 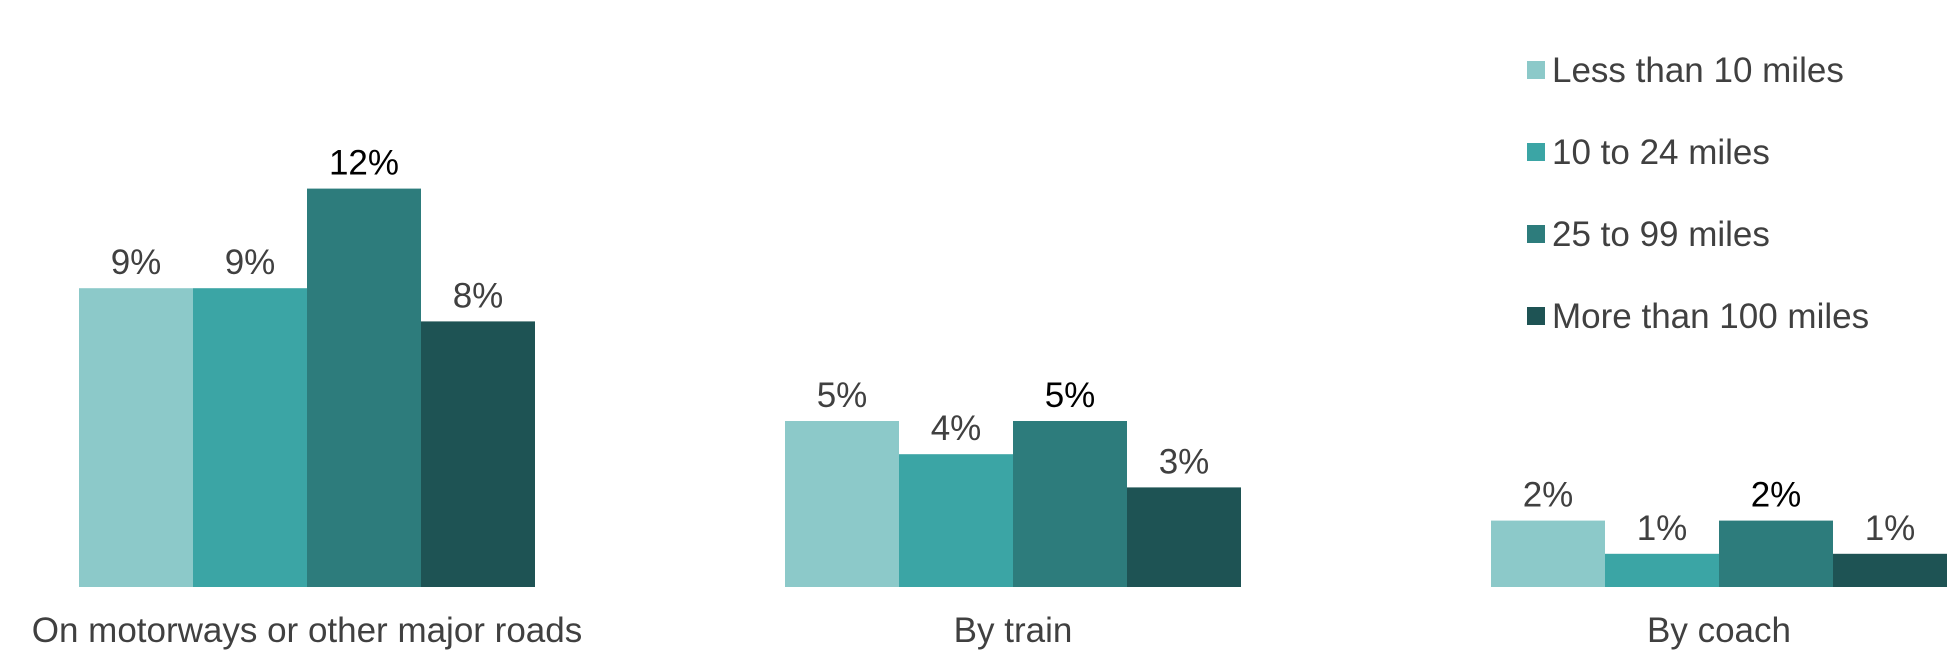 I want to click on legend-label-1: Less than 10 miles, so click(x=1698, y=70).